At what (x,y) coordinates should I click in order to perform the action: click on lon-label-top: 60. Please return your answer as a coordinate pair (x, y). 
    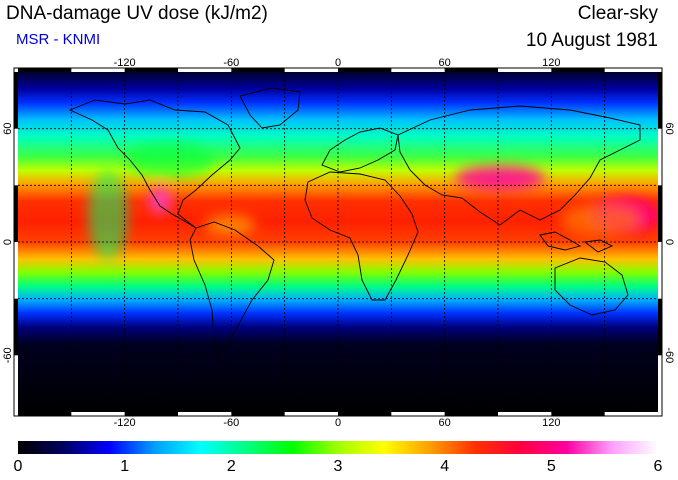
    Looking at the image, I should click on (445, 63).